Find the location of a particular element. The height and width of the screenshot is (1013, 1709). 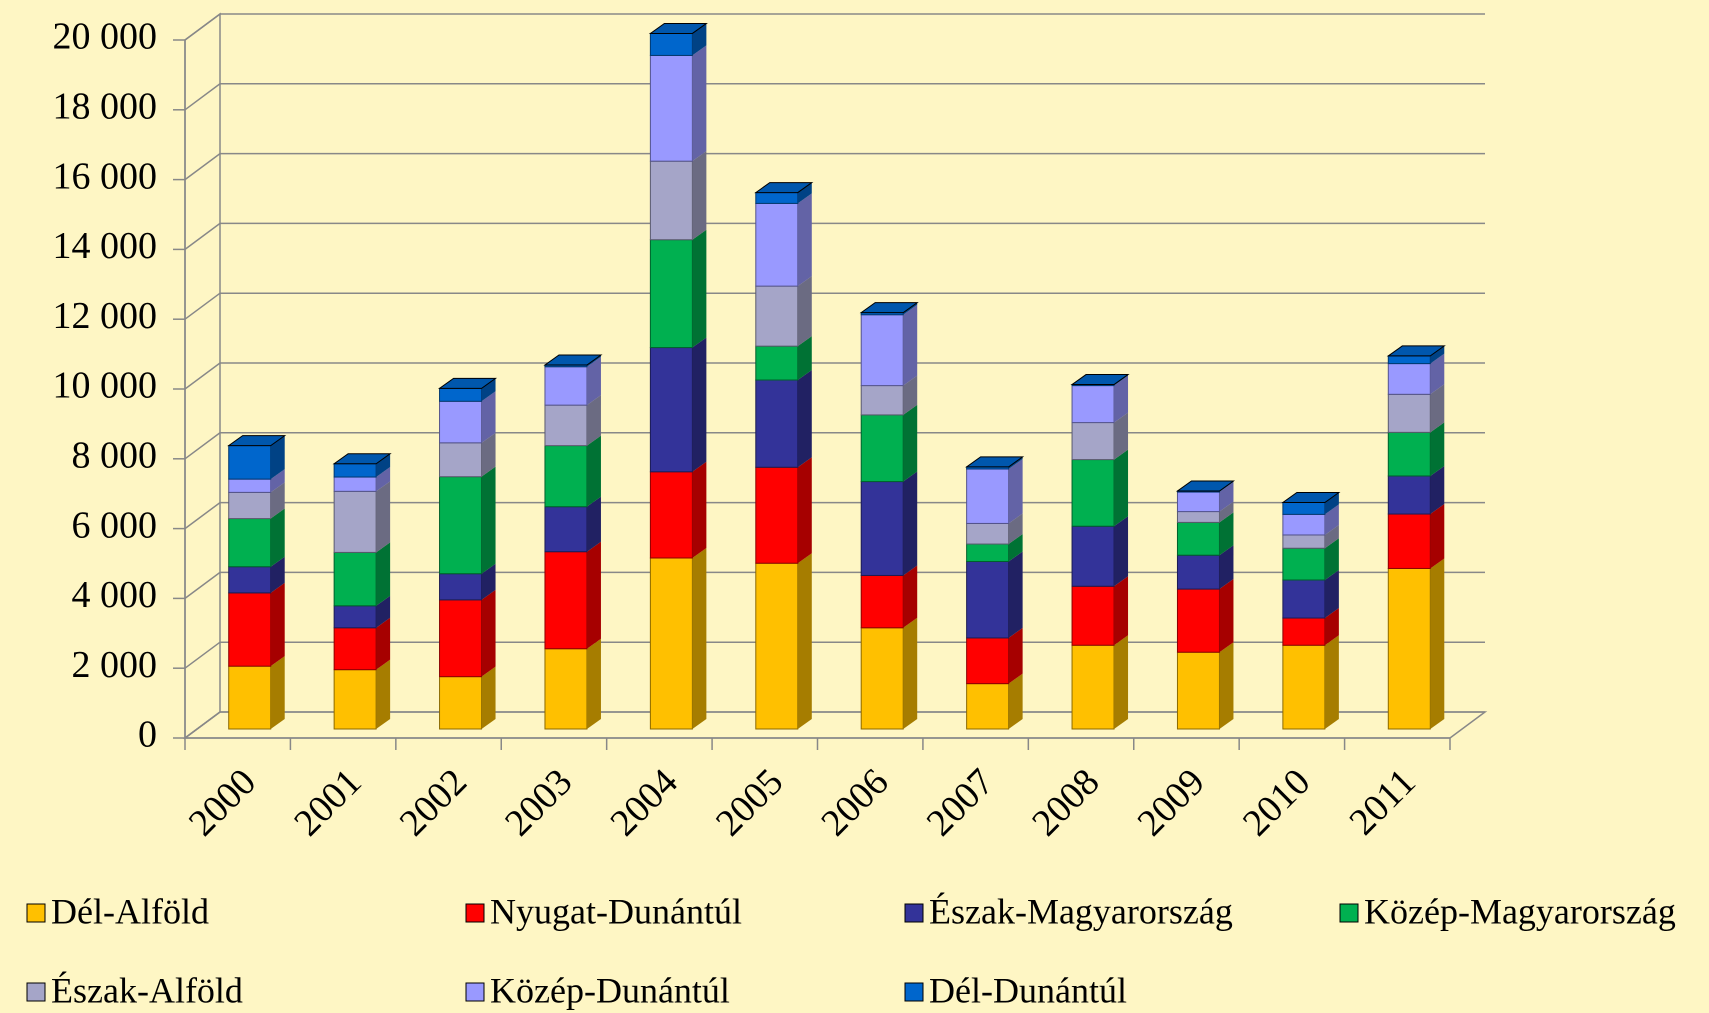

x-tick-label: 2002 is located at coordinates (433, 802).